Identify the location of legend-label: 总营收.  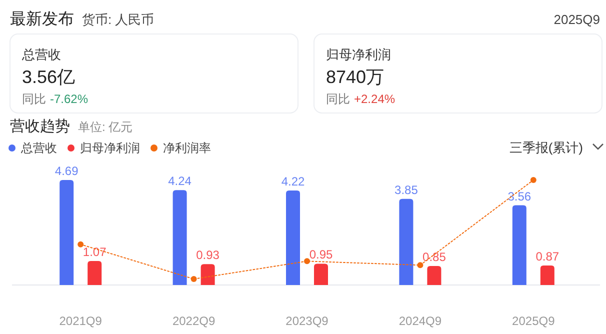
(38, 148).